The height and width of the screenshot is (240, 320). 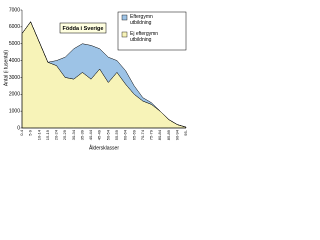 I want to click on legend-label-line: Eftergymn, so click(x=141, y=17).